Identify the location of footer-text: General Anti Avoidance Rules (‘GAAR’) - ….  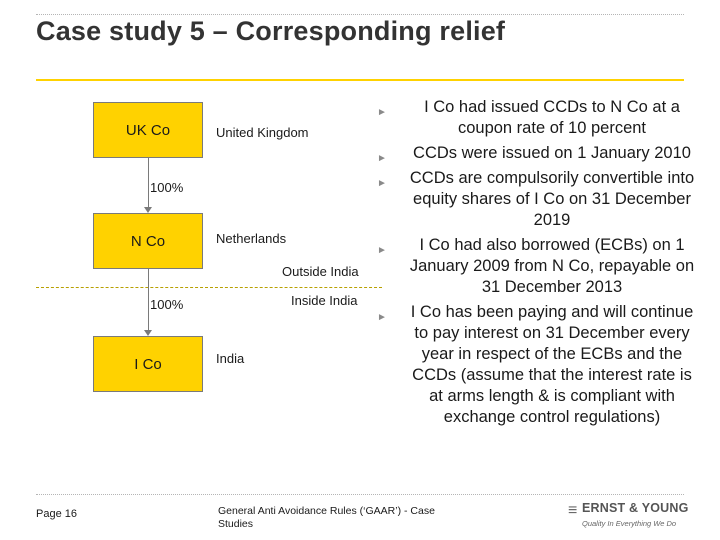
(326, 517).